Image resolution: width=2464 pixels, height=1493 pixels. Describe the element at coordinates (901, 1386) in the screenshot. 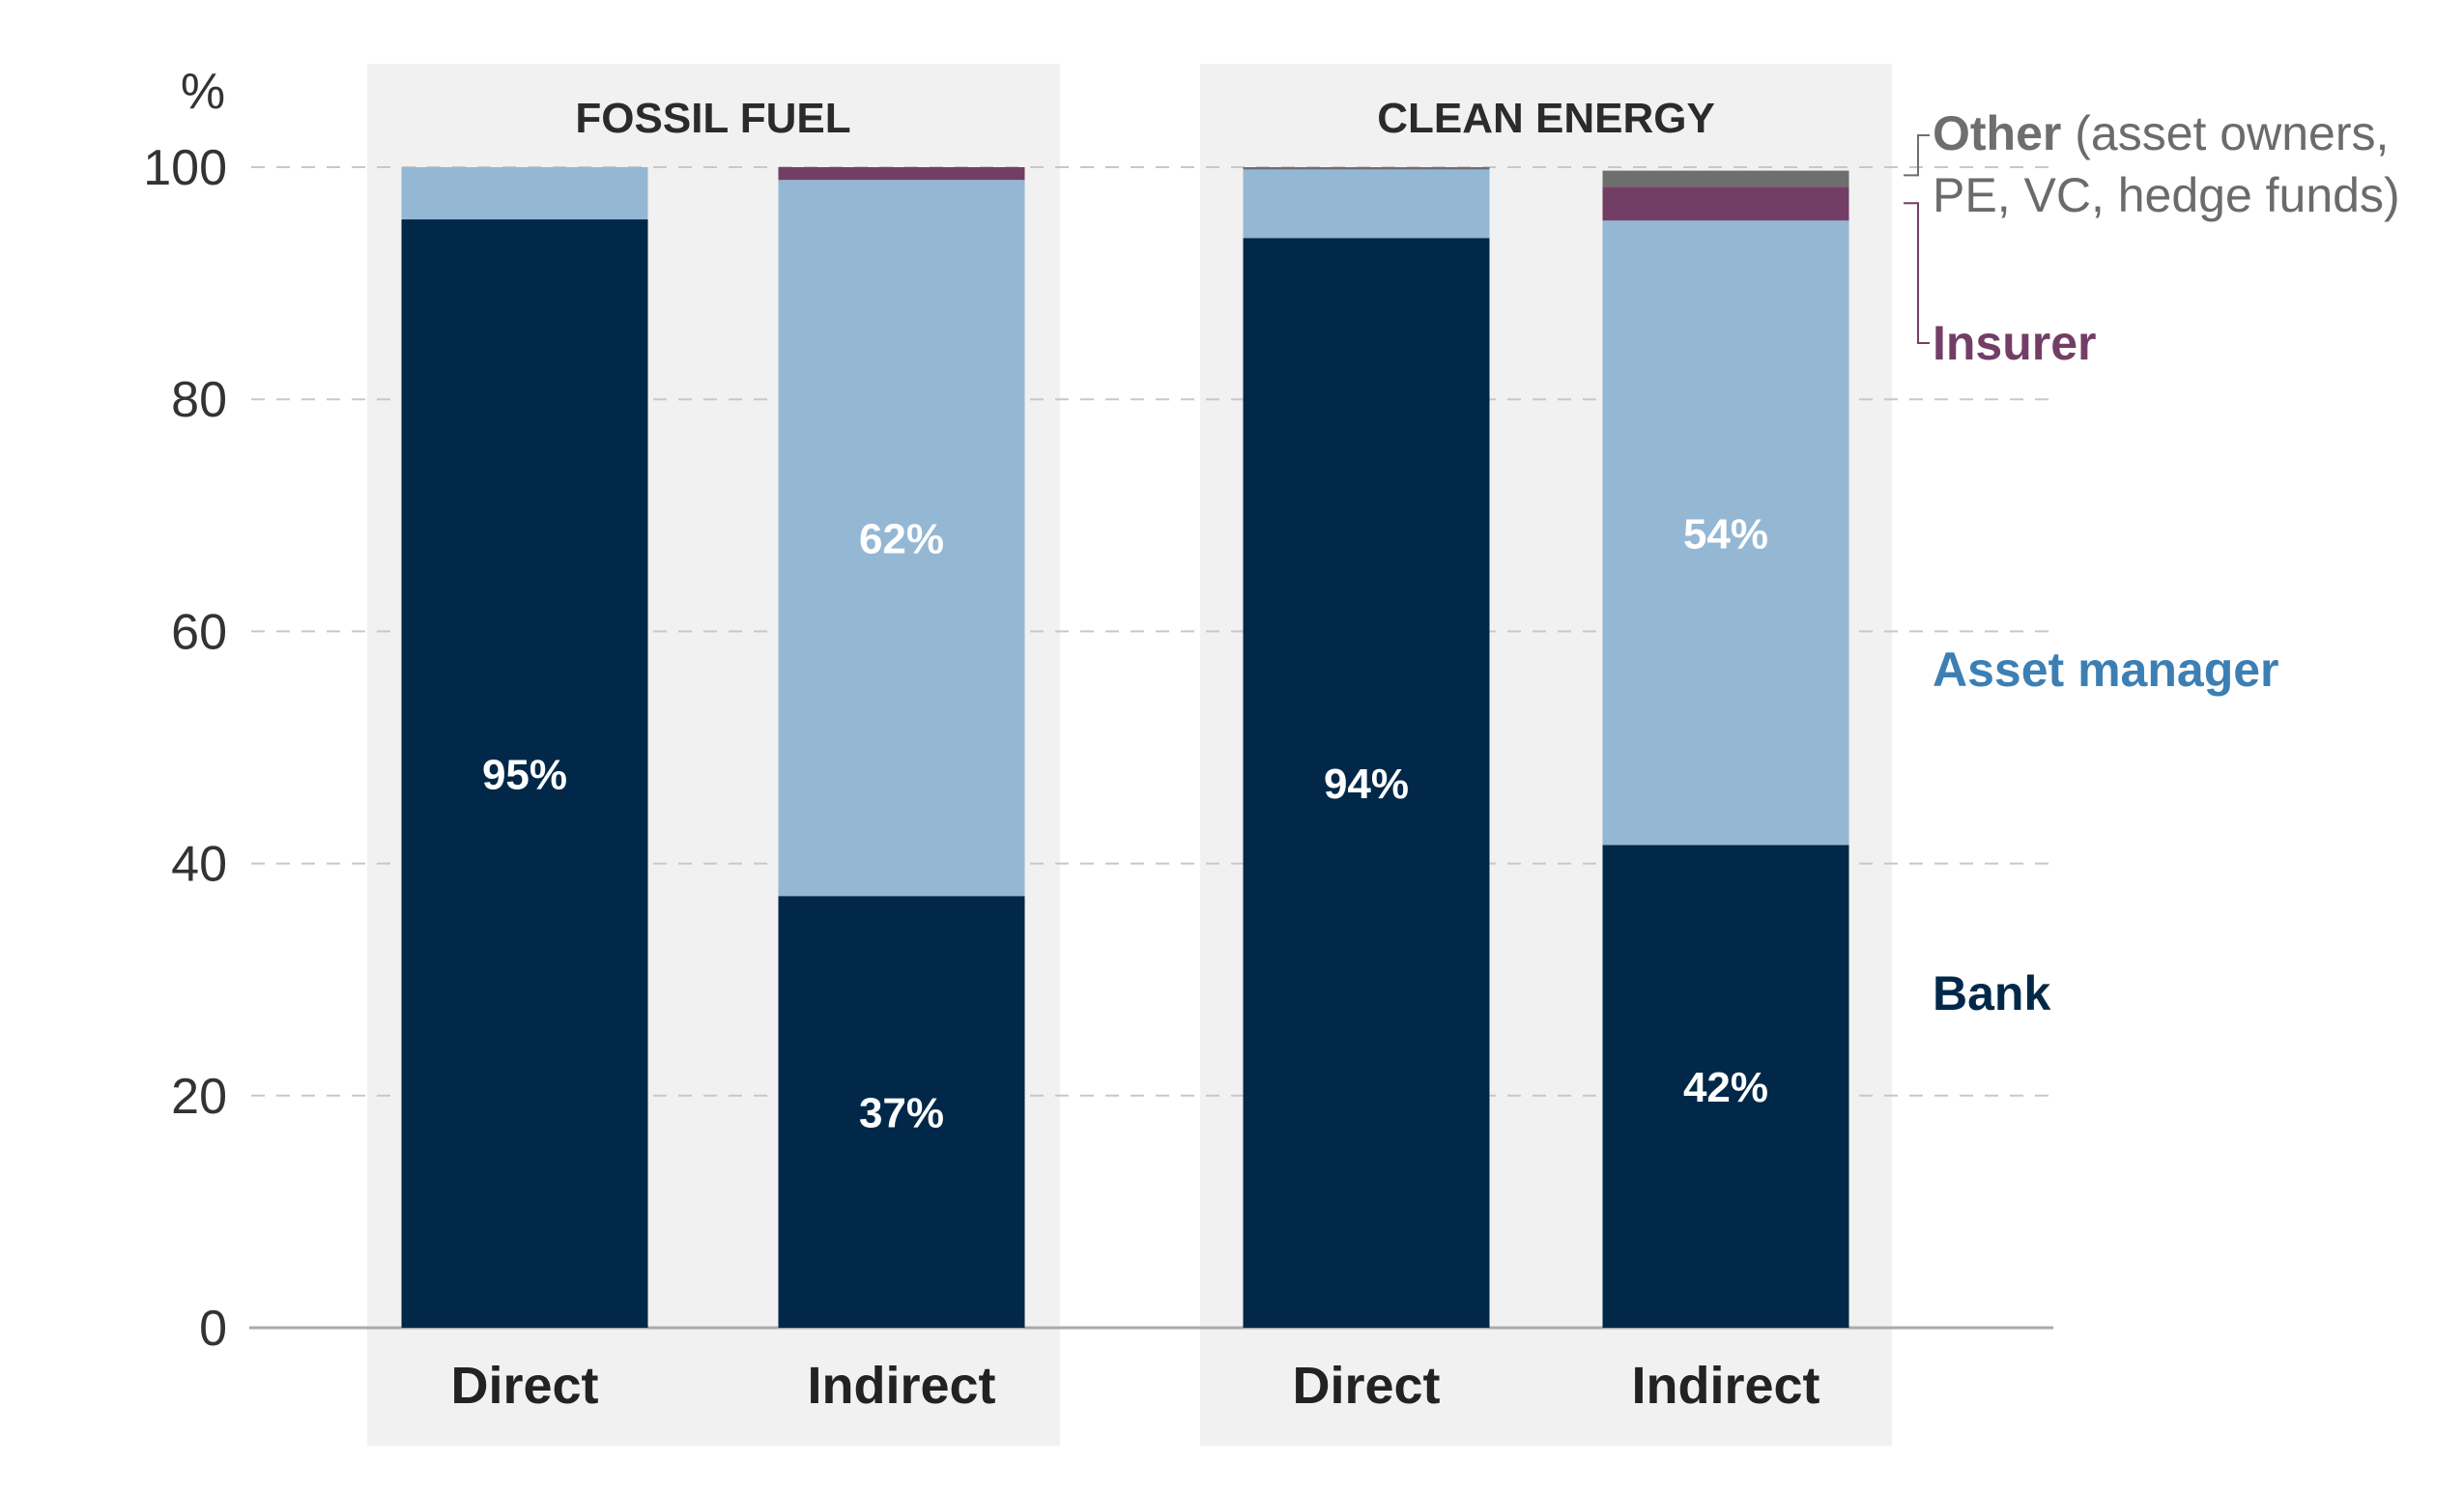

I see `category-label-fossil-fuel-indirect: Indirect` at that location.